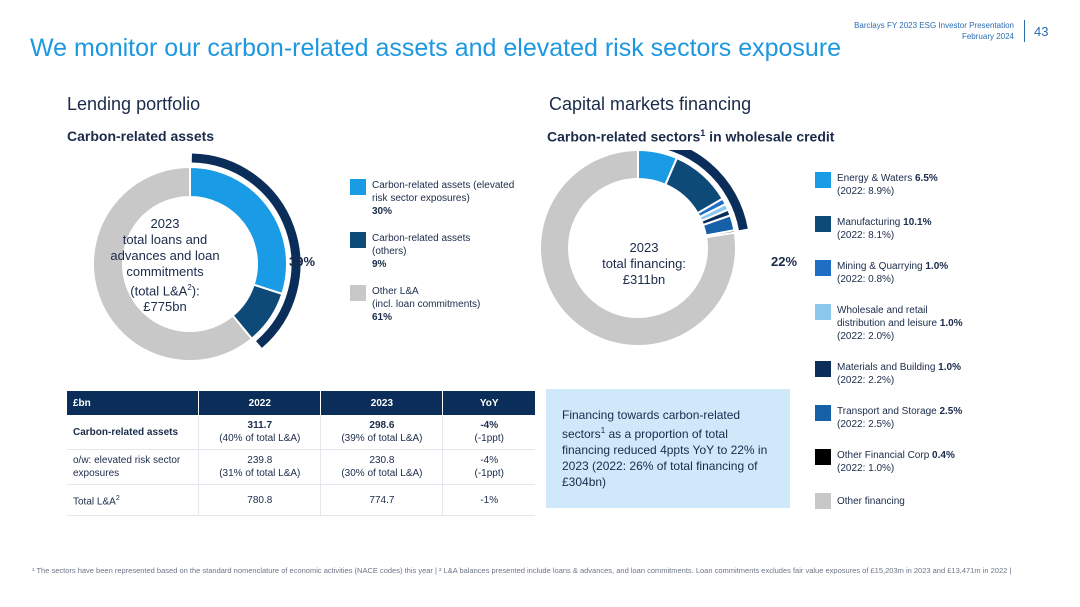 The height and width of the screenshot is (607, 1080). I want to click on table-header-cell: 2022, so click(260, 403).